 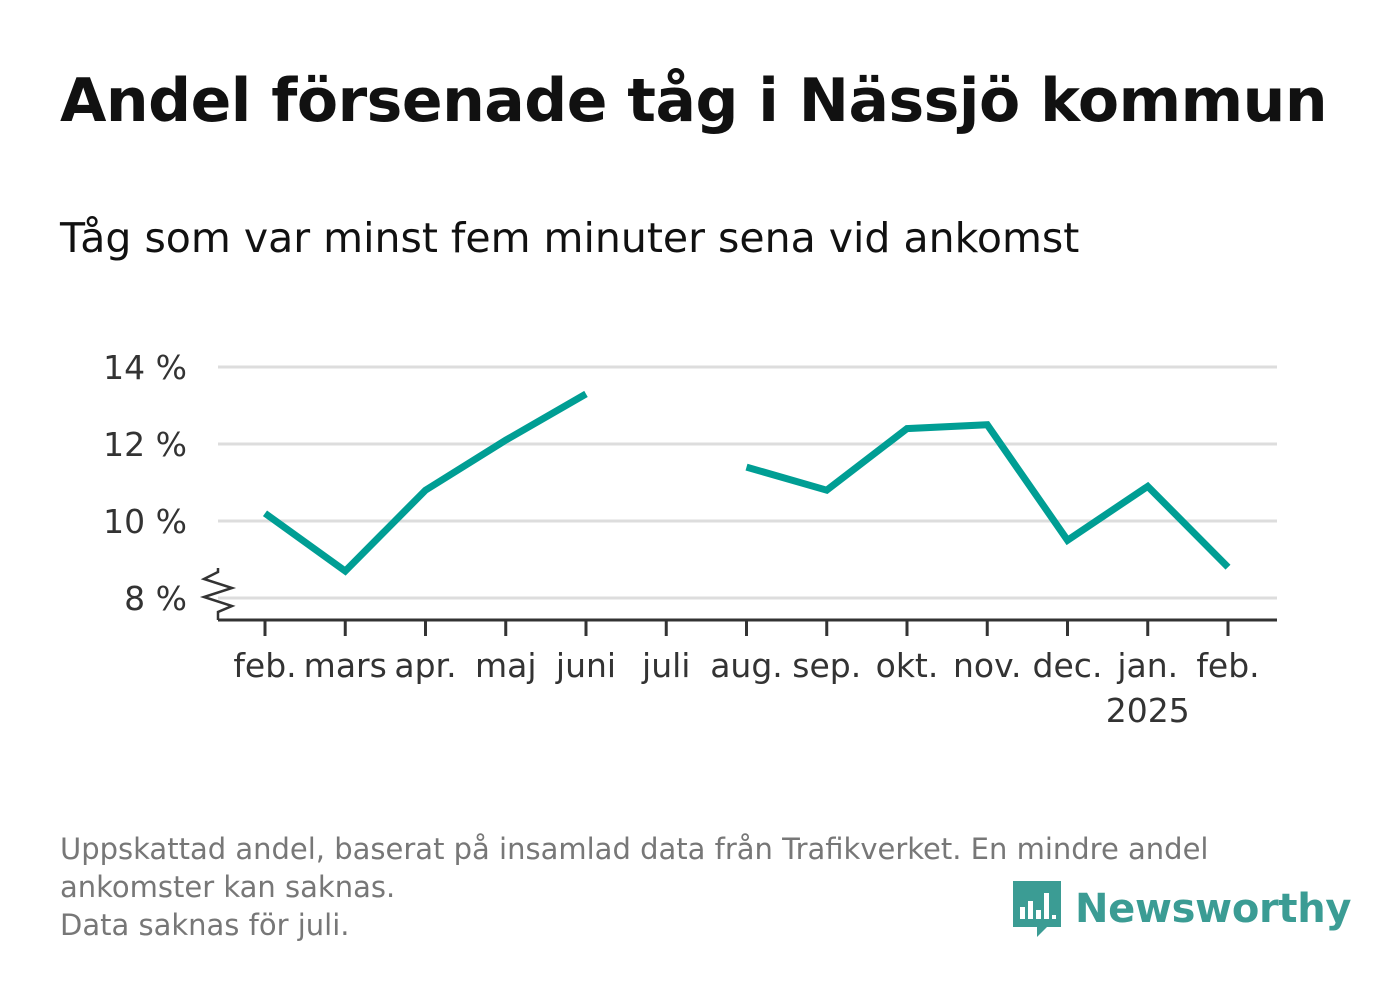 I want to click on y-tick-label: 10 %, so click(x=145, y=521).